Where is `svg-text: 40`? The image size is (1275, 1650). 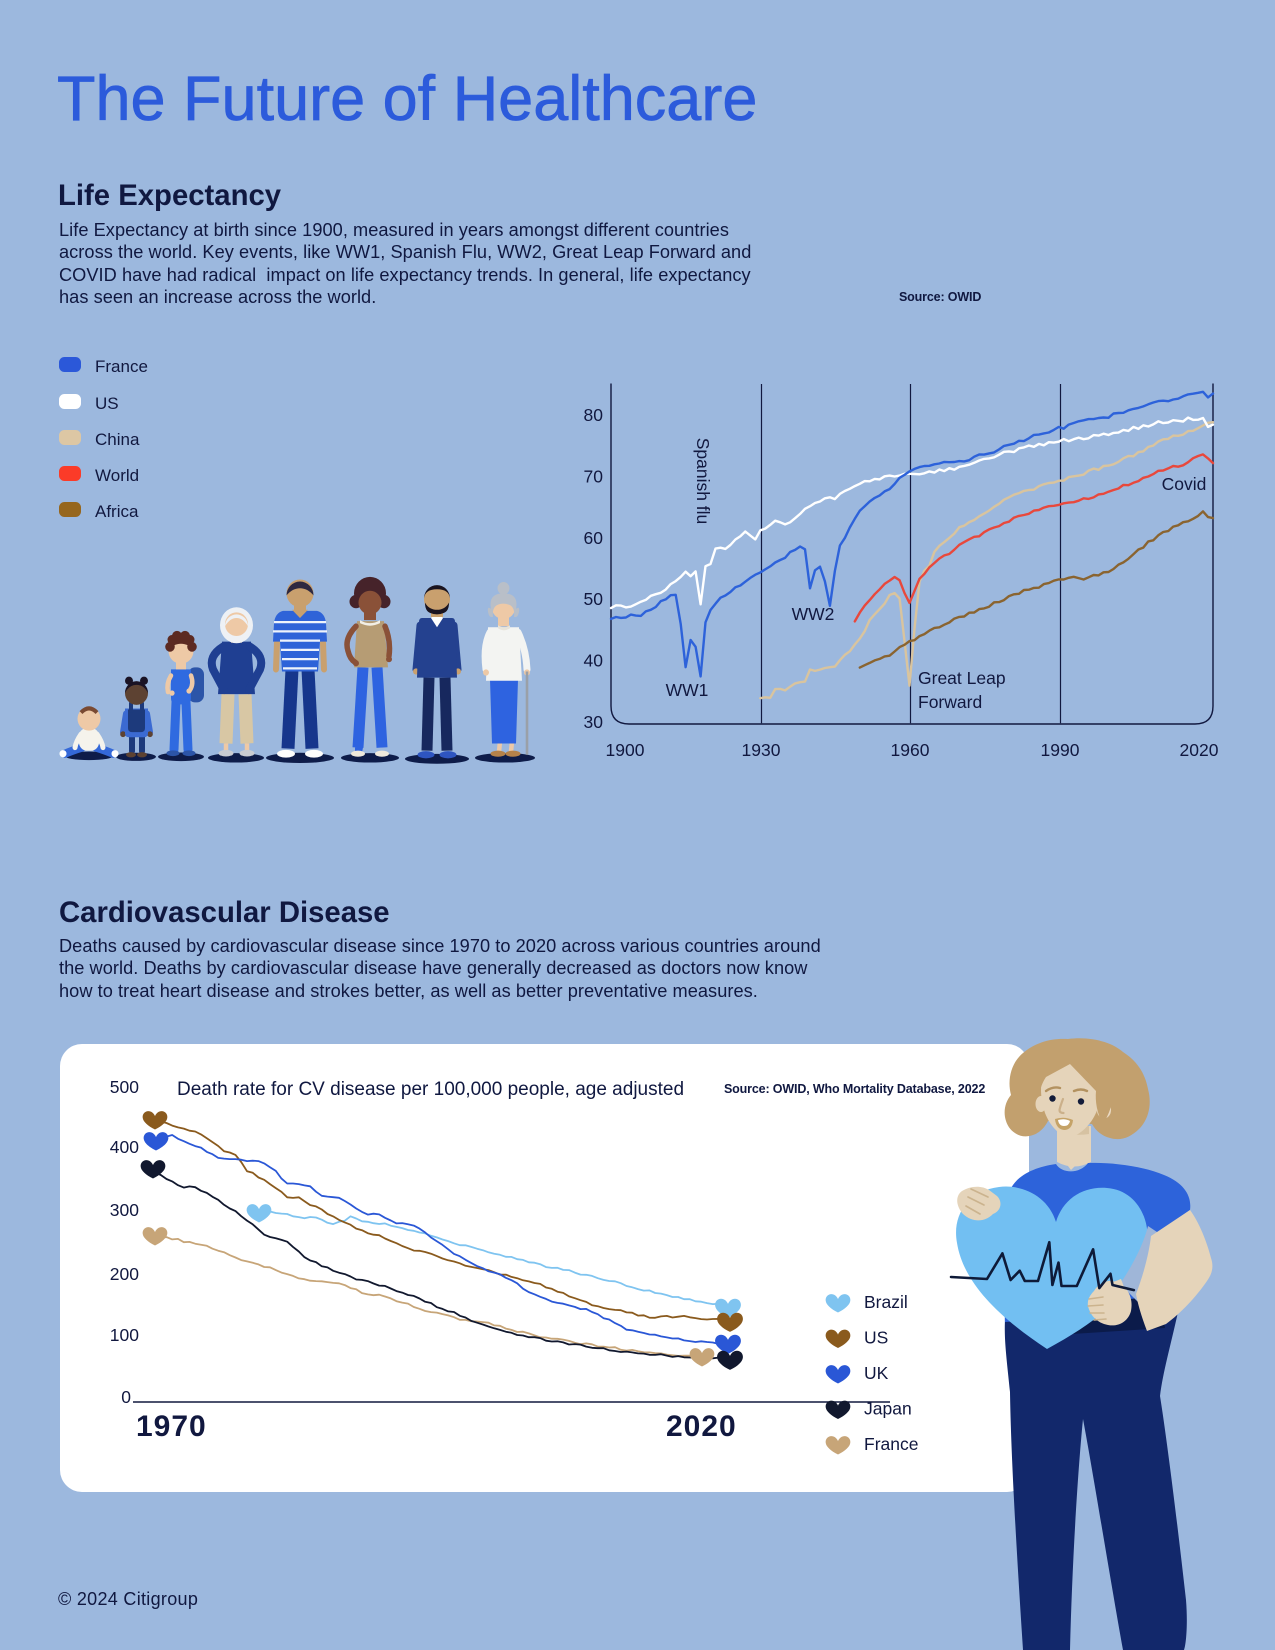
svg-text: 40 is located at coordinates (594, 661).